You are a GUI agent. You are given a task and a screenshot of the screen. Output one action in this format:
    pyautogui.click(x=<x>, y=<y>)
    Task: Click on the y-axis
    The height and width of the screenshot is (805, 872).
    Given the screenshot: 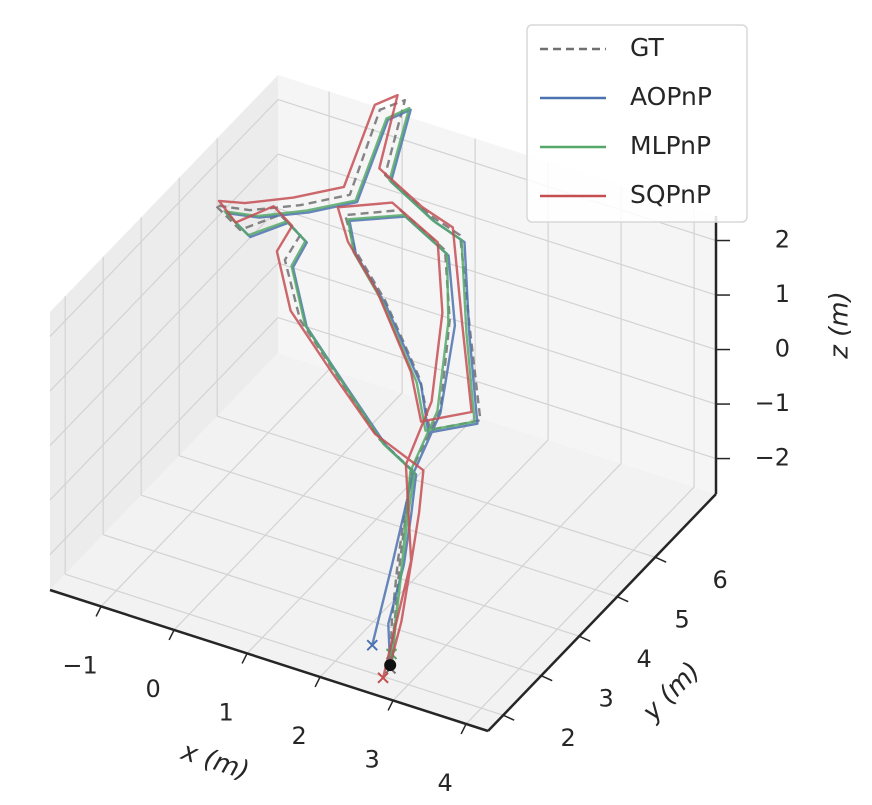 What is the action you would take?
    pyautogui.click(x=602, y=612)
    